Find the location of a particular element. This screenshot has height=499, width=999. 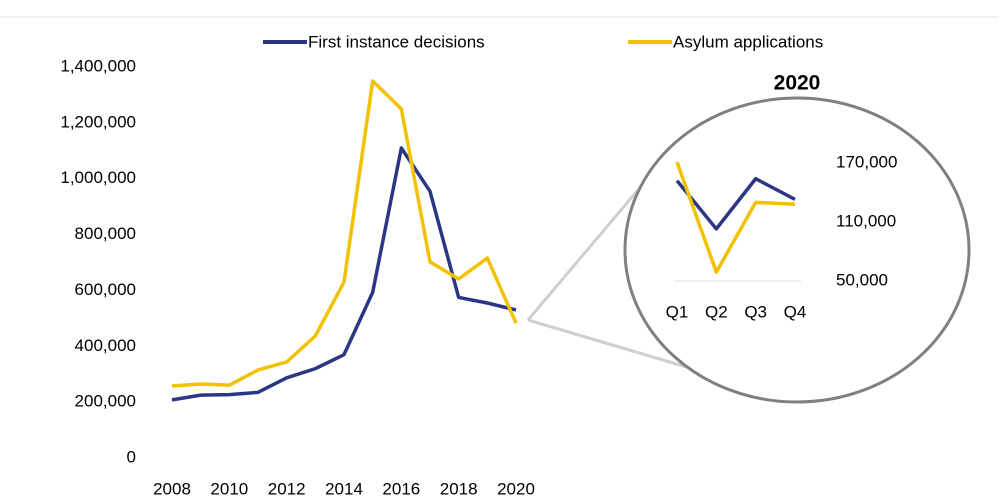

y-tick-label: 600,000 is located at coordinates (105, 289).